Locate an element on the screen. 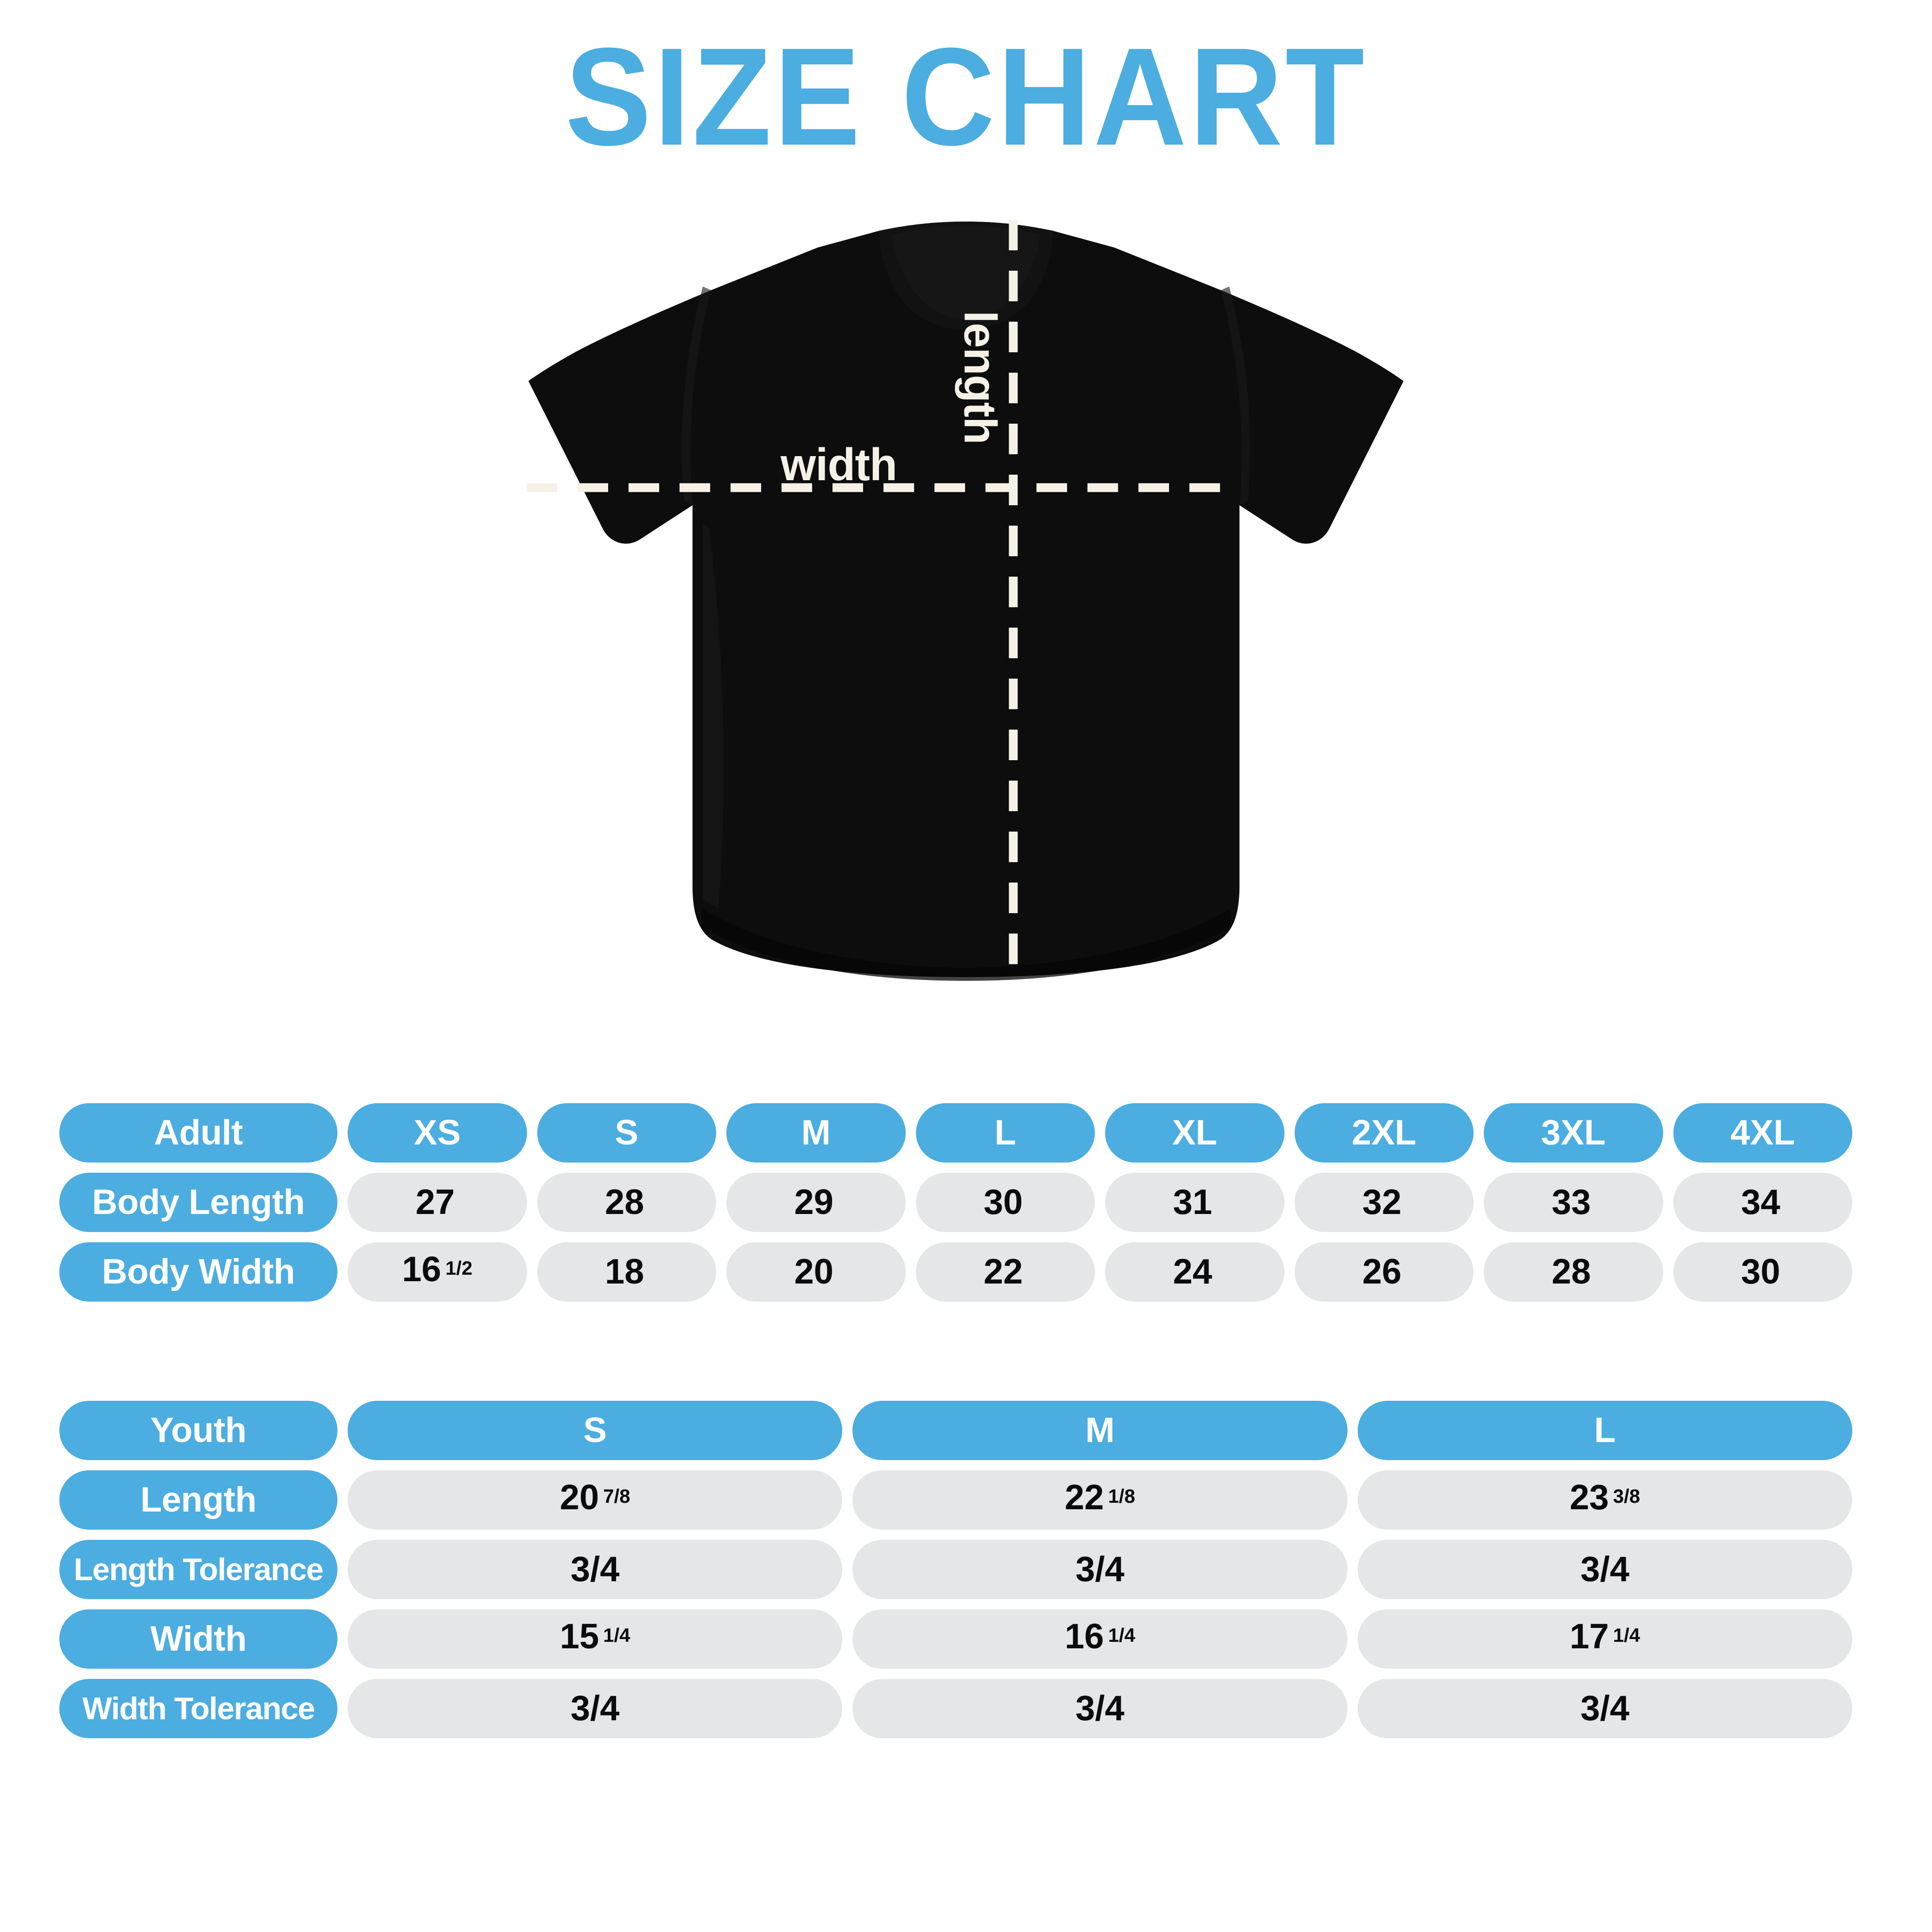 This screenshot has width=1932, height=1932. value-whole: 24 is located at coordinates (1193, 1271).